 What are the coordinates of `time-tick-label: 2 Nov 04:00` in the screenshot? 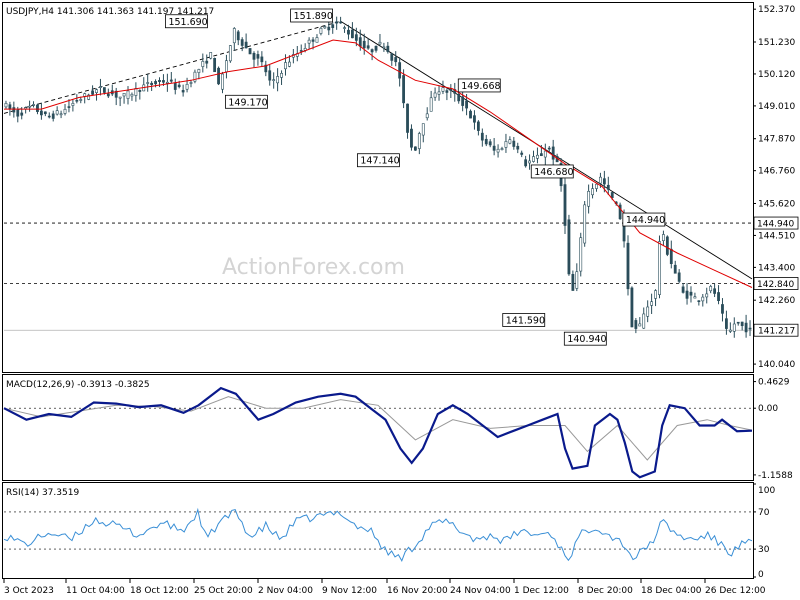 It's located at (285, 591).